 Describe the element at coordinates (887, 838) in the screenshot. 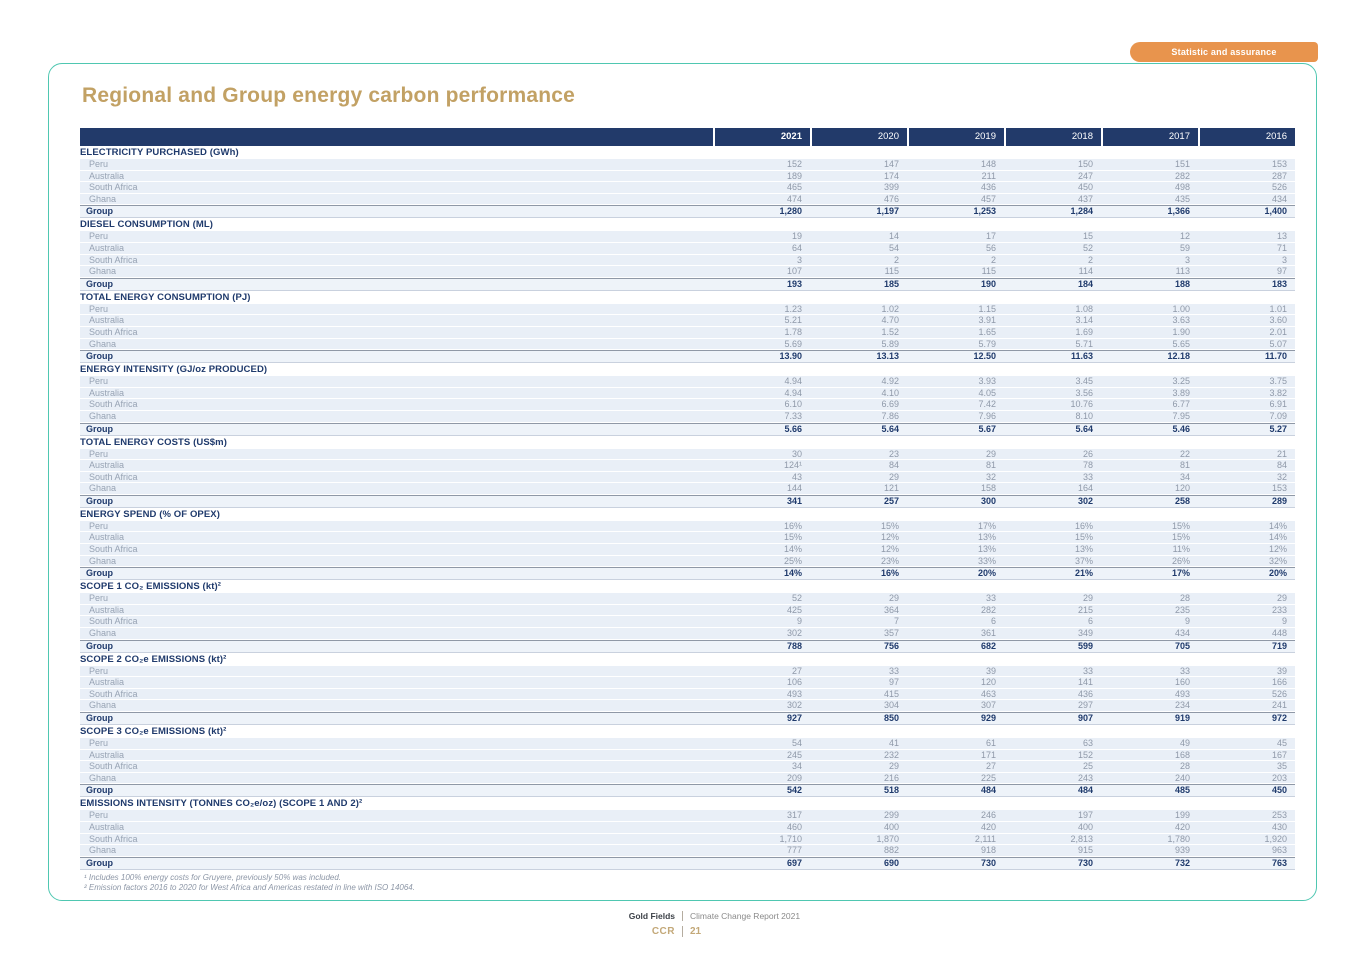

I see `cell-value: 1,870` at that location.